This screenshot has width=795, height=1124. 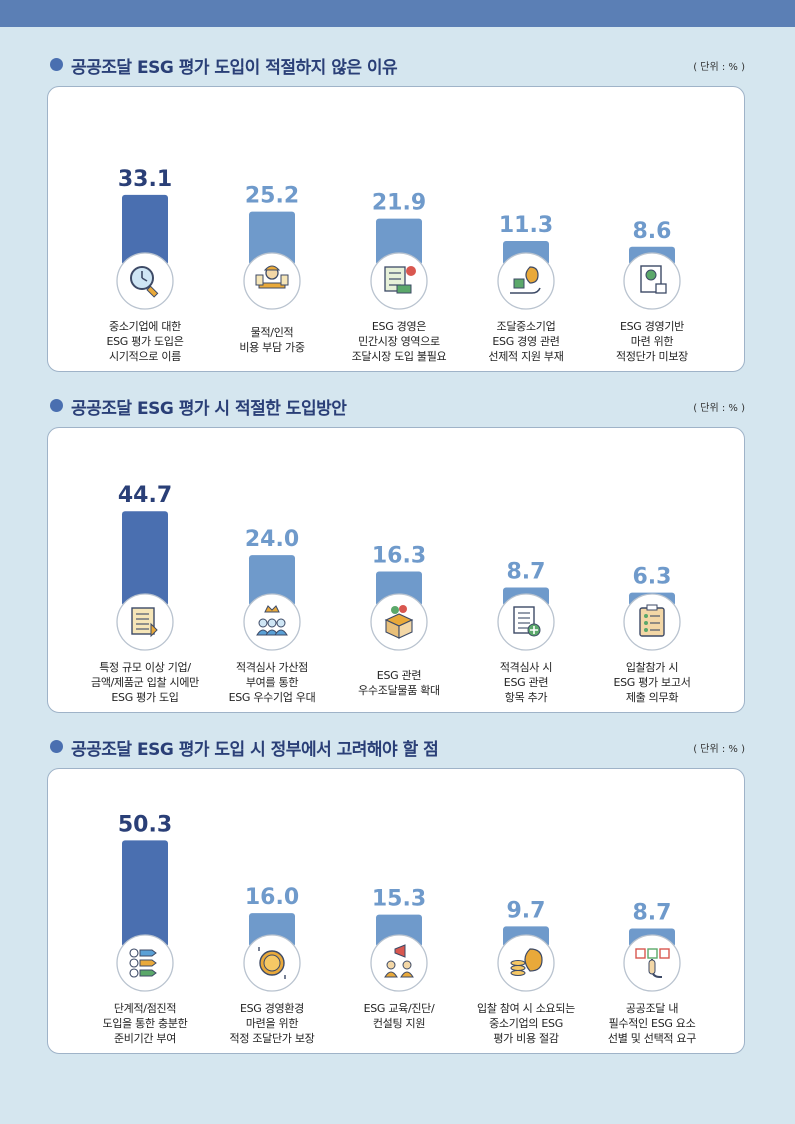 I want to click on category-label: 특정 규모 이상 기업/금액/제품군 입찰 시에만 ESG 평가 도입, so click(x=145, y=682).